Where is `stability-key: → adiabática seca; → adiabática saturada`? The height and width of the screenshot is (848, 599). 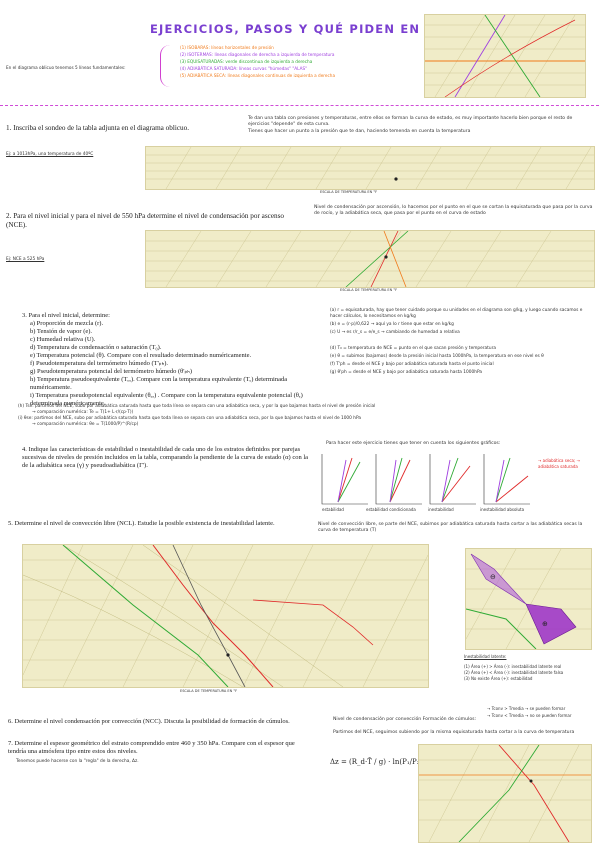 stability-key: → adiabática seca; → adiabática saturada is located at coordinates (559, 463).